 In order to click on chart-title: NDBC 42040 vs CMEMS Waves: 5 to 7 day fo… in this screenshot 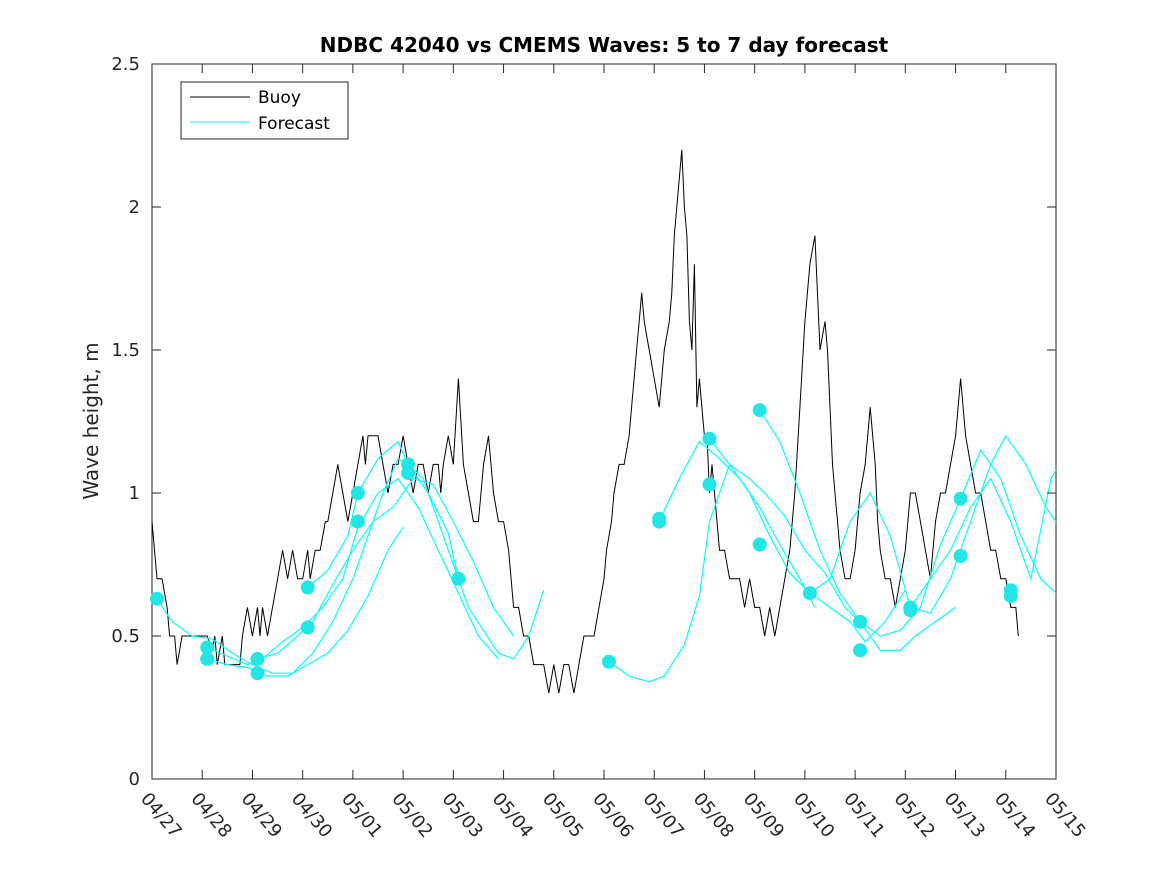, I will do `click(604, 45)`.